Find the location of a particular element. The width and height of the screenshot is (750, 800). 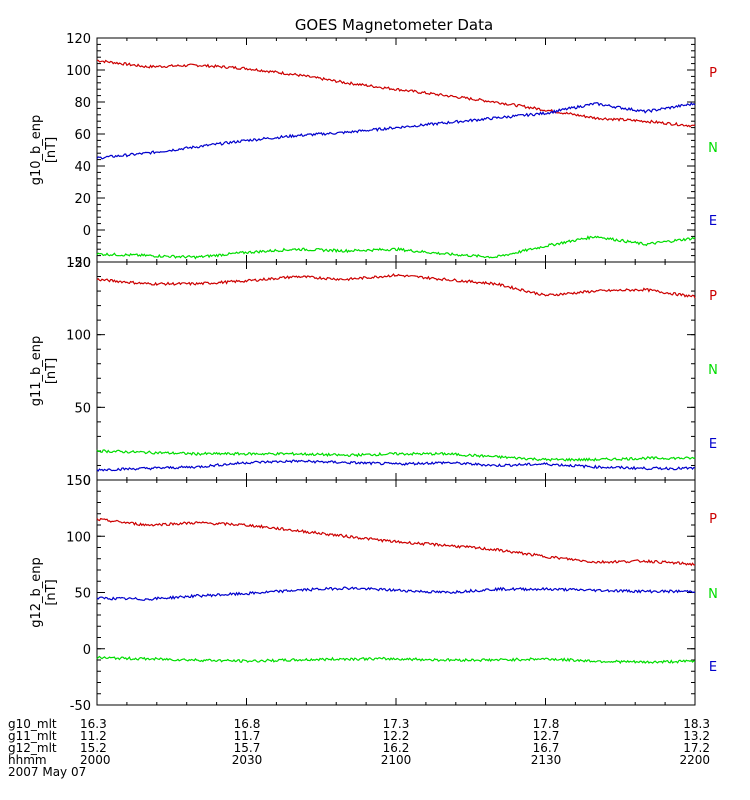

footer-value: 15.7 is located at coordinates (247, 748).